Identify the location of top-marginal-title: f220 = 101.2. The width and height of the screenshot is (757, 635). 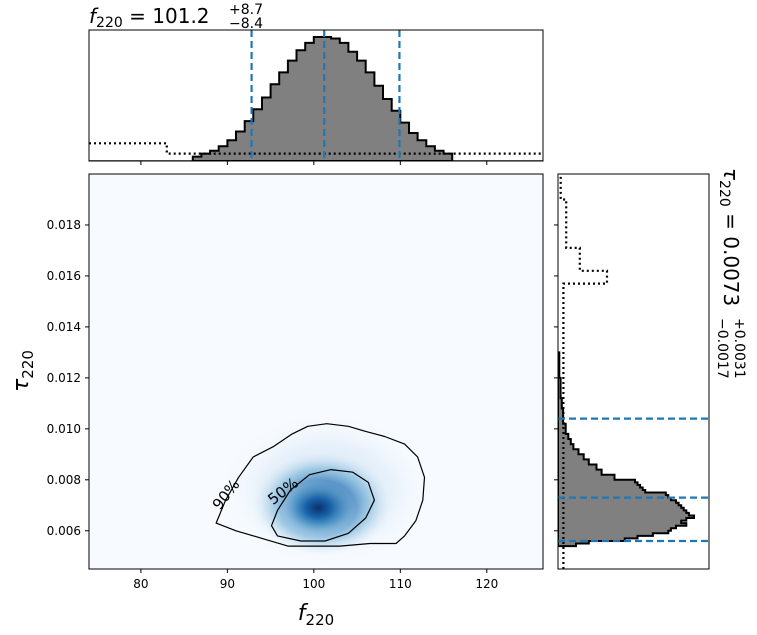
(149, 17).